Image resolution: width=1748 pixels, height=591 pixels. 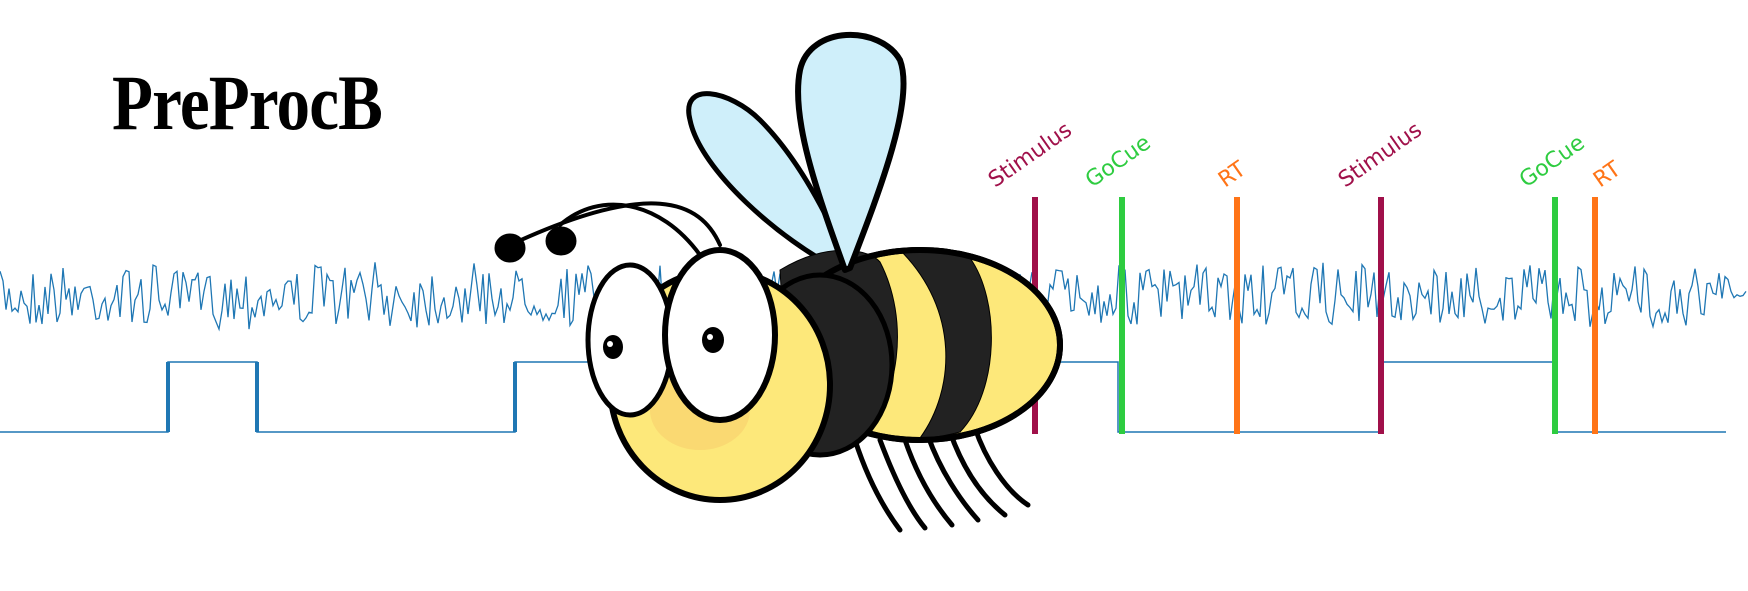 I want to click on page-title: PreProcB, so click(x=247, y=102).